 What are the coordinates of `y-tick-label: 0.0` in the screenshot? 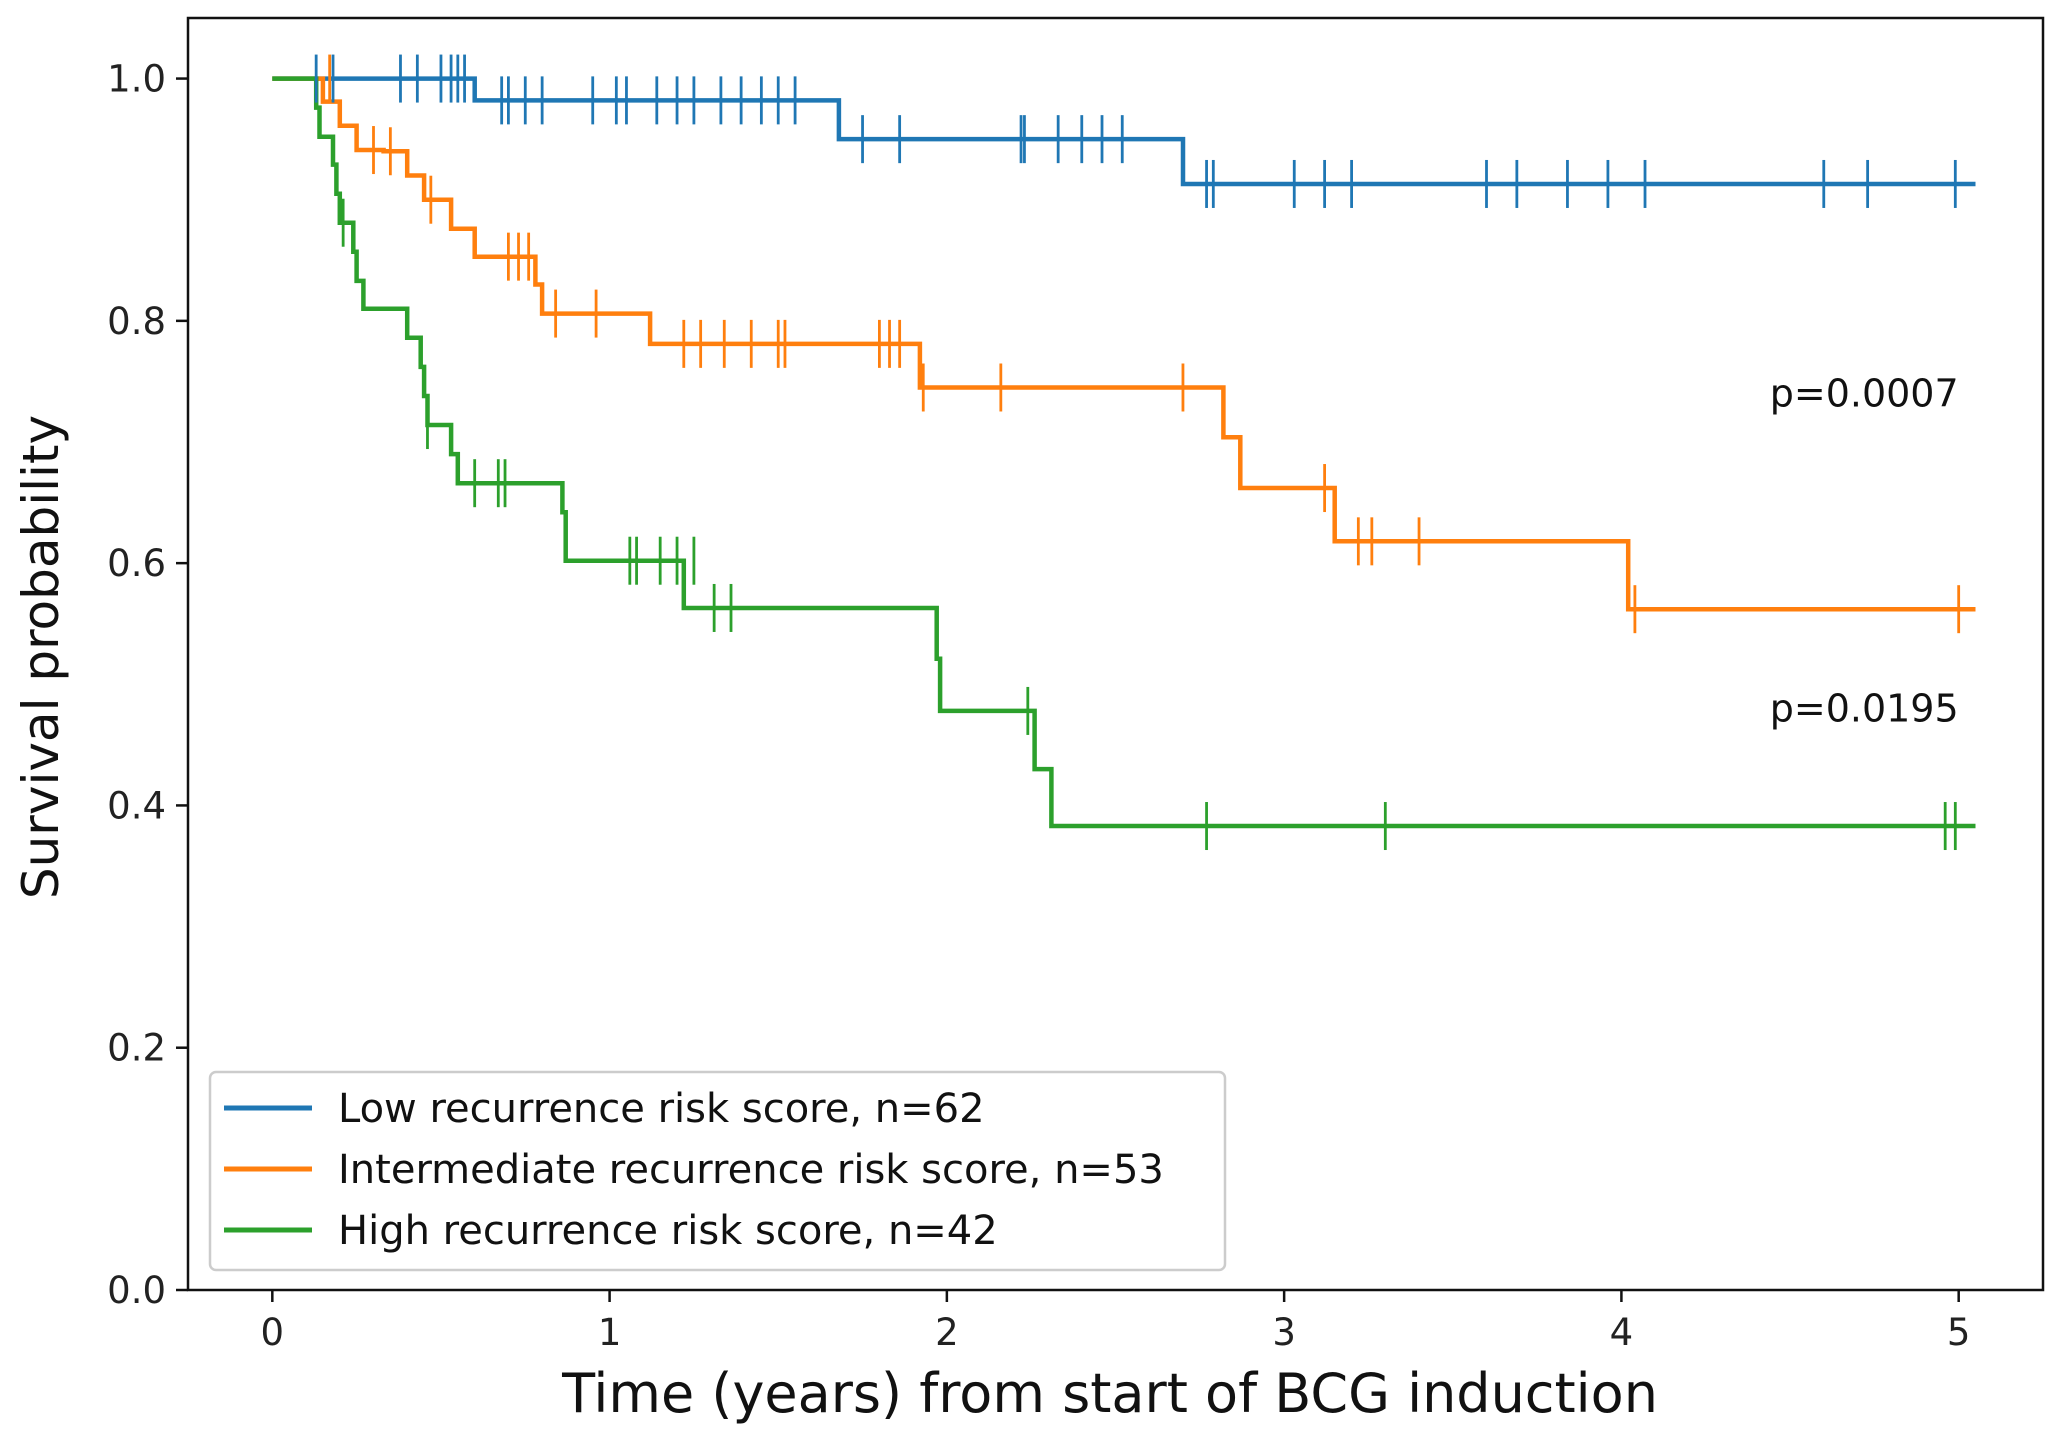 It's located at (136, 1290).